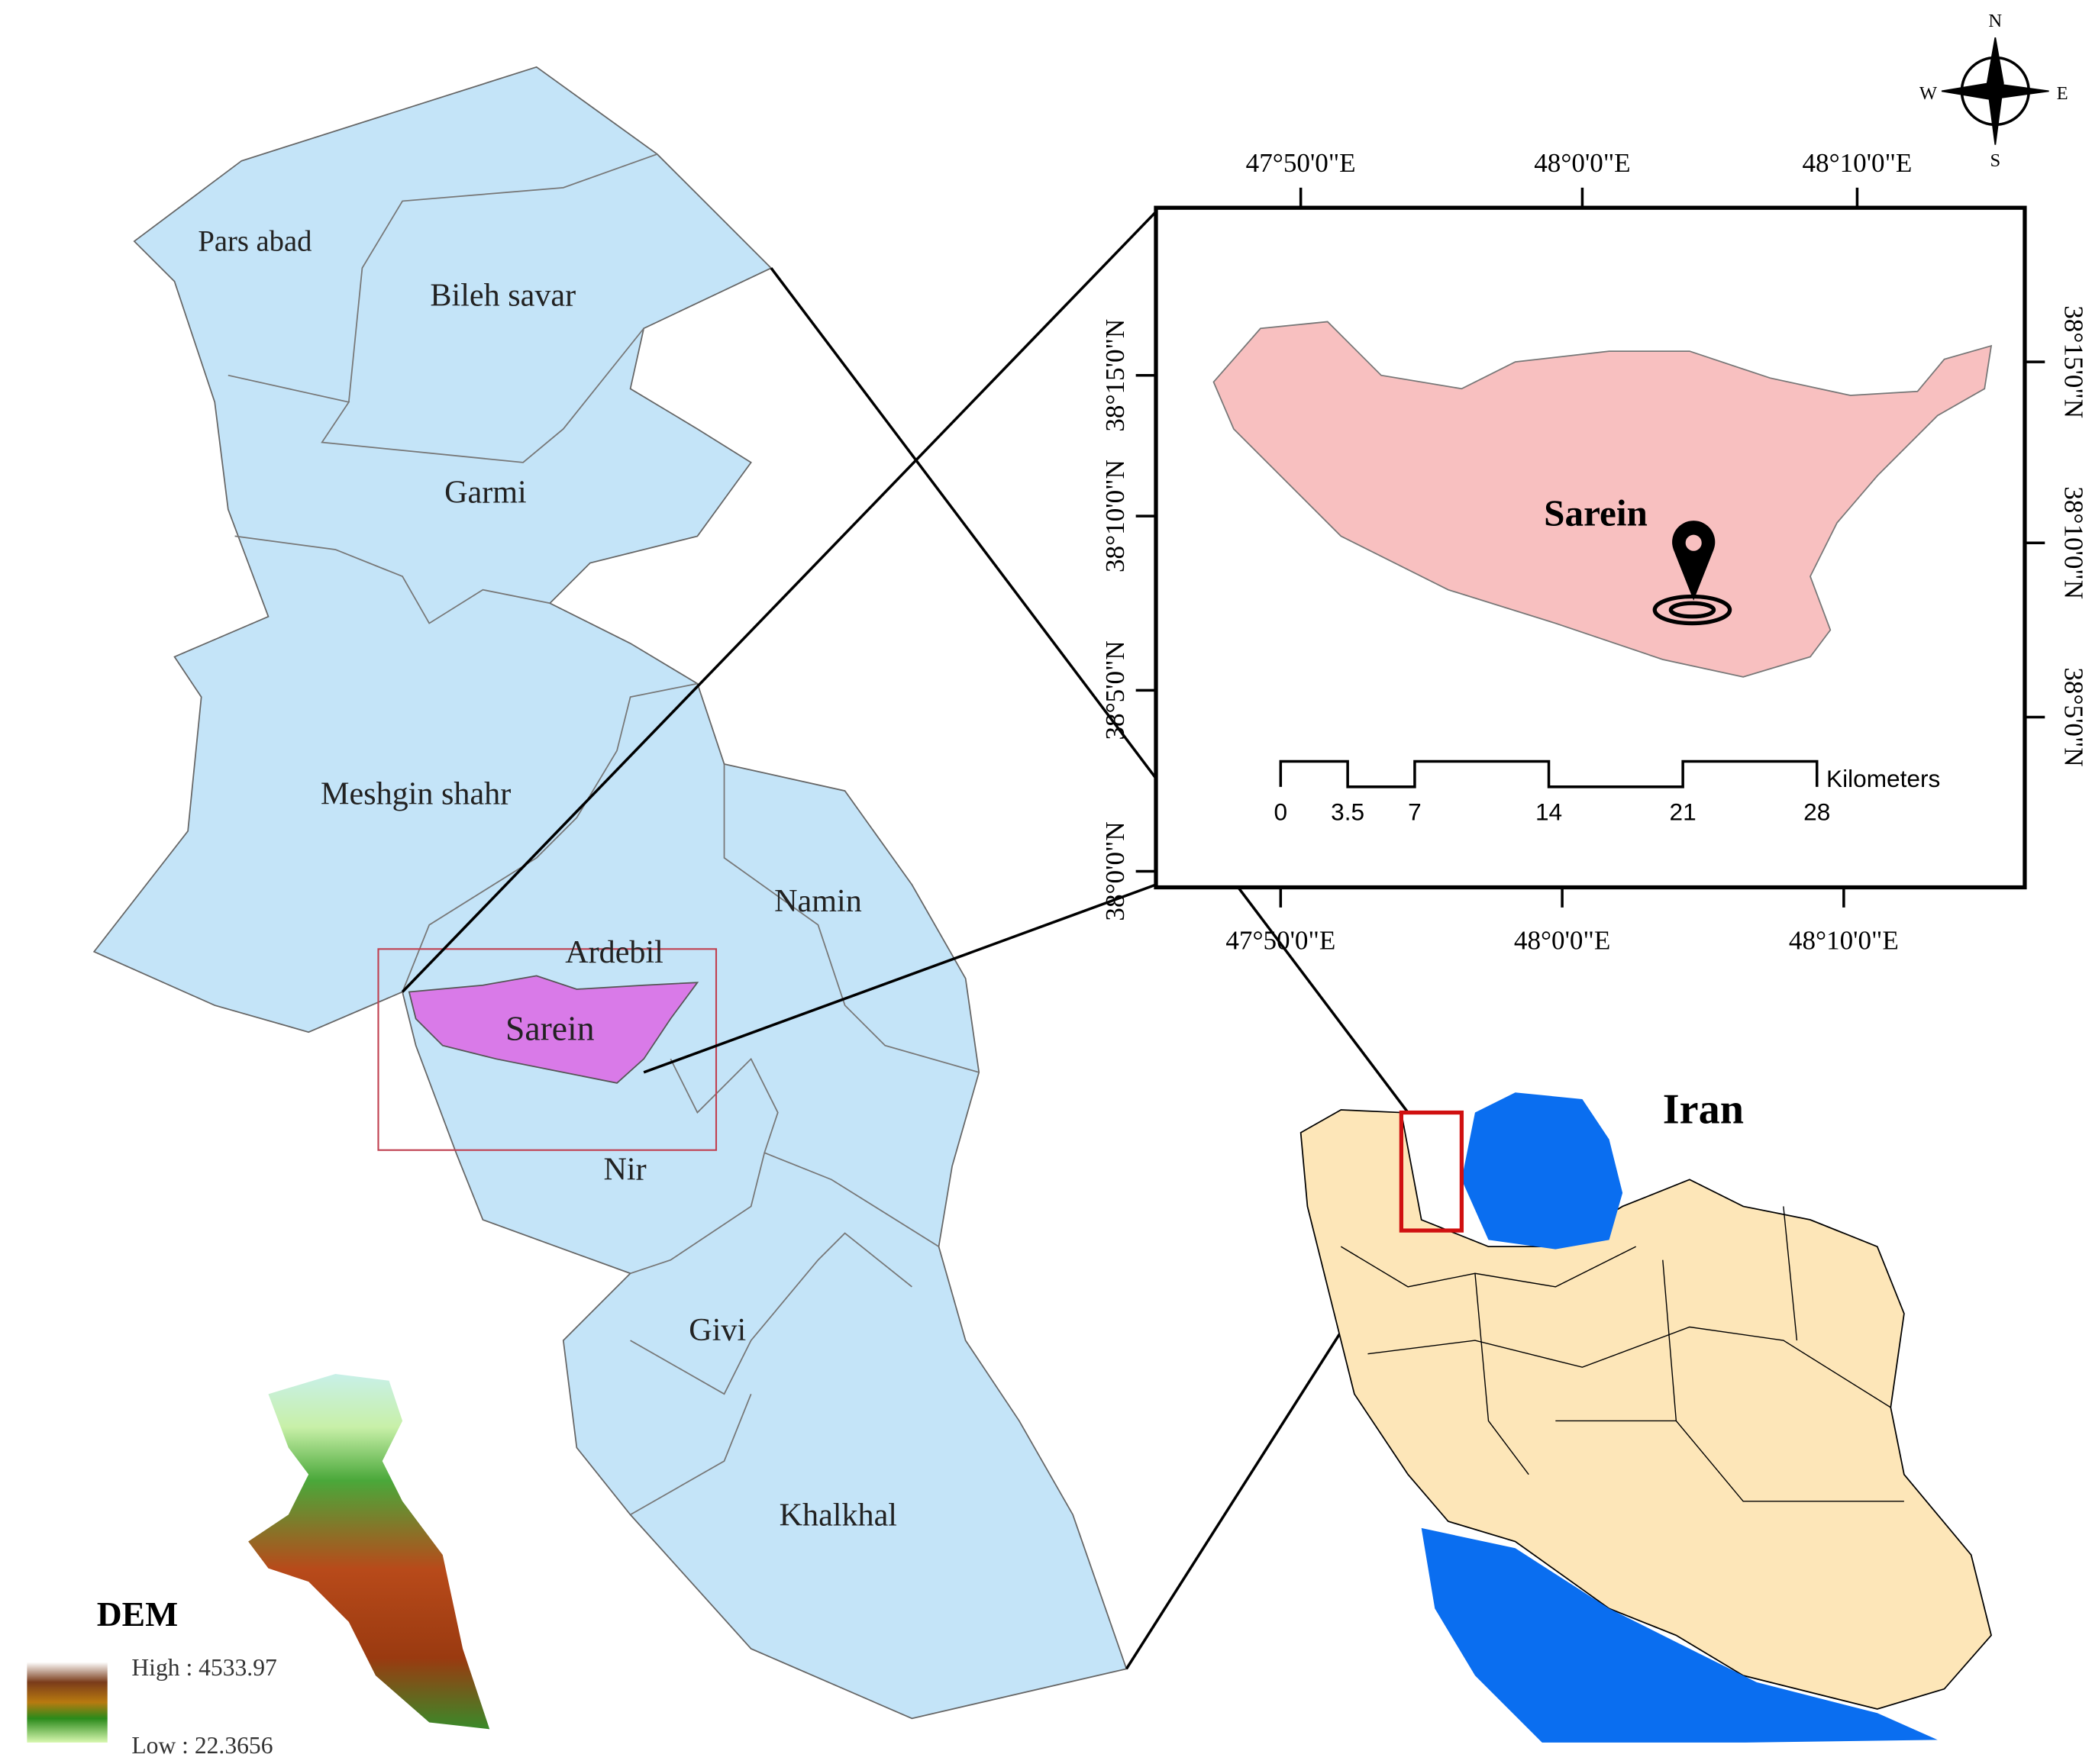  I want to click on scale-label: 0, so click(1281, 812).